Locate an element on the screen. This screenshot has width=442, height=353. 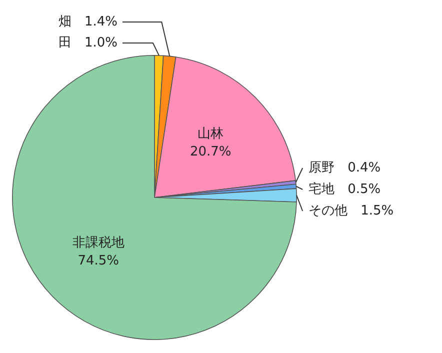
slice-label: 原野 0.4% is located at coordinates (344, 168).